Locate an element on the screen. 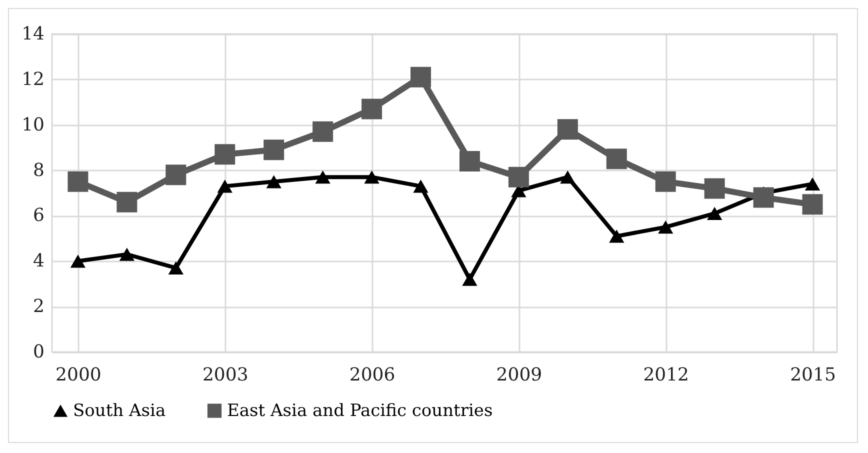 This screenshot has height=453, width=868. x-tick-label: 2003 is located at coordinates (225, 375).